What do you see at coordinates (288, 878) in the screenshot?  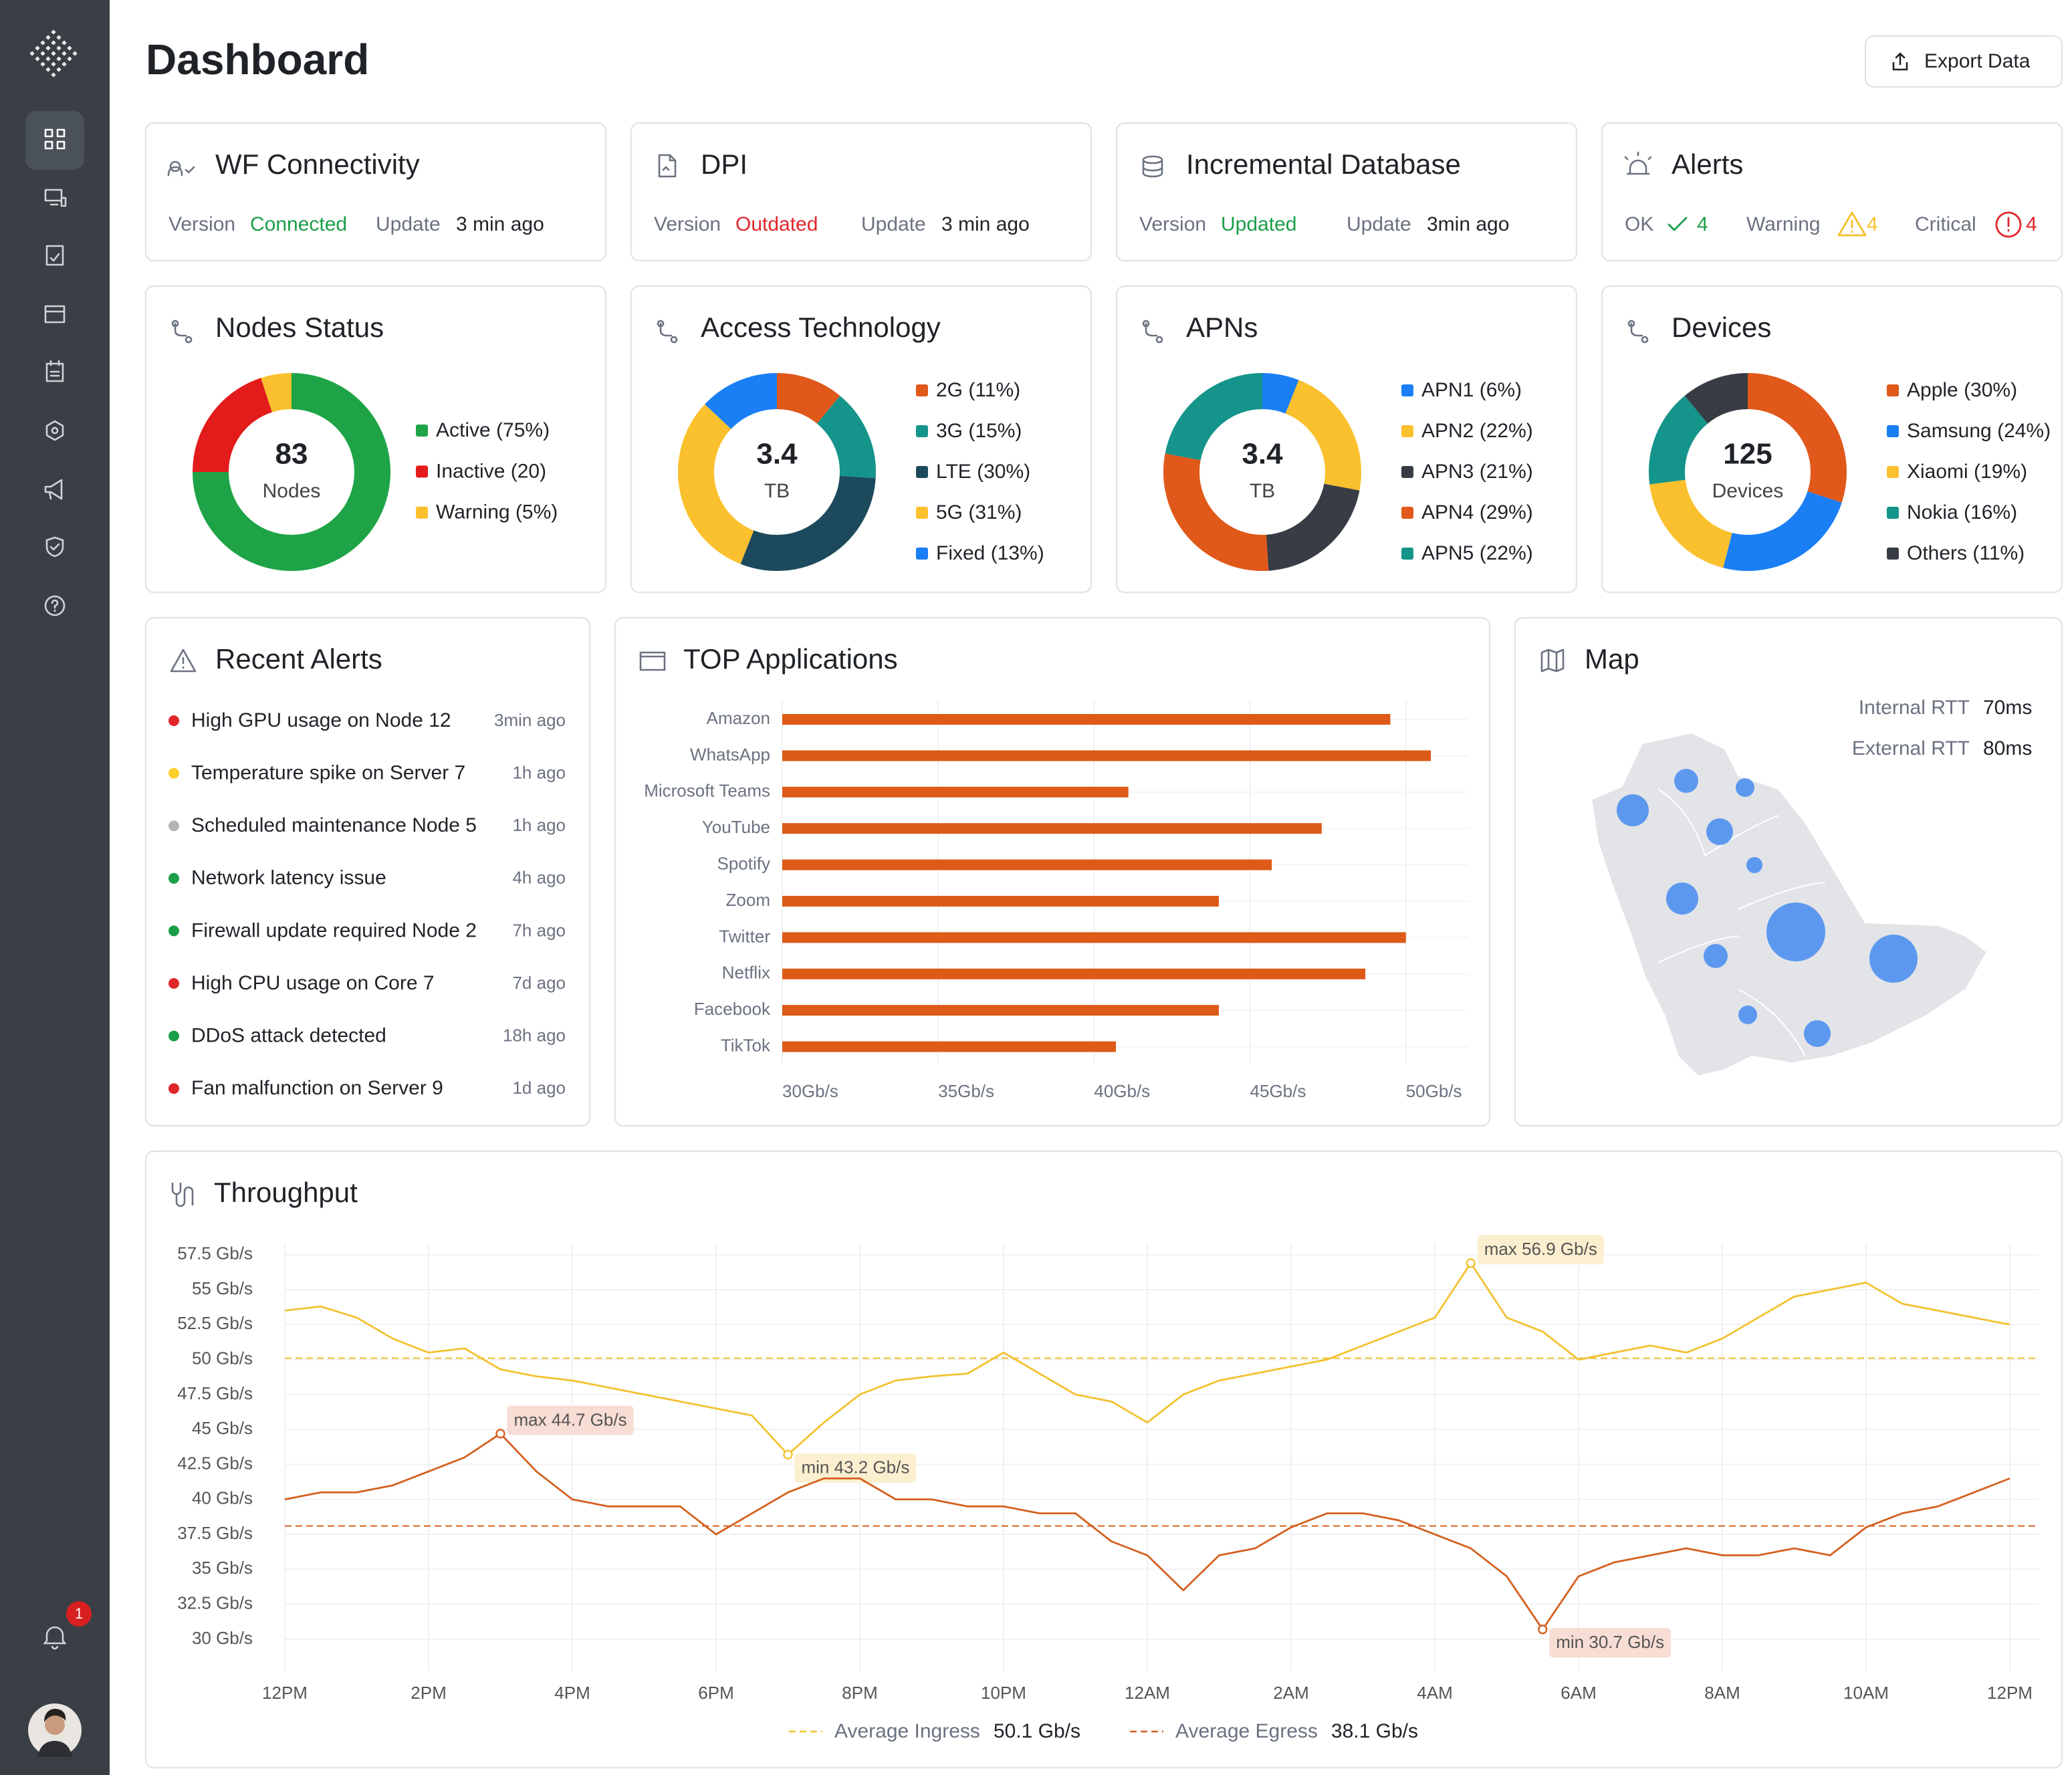 I see `alert-text: Network latency issue` at bounding box center [288, 878].